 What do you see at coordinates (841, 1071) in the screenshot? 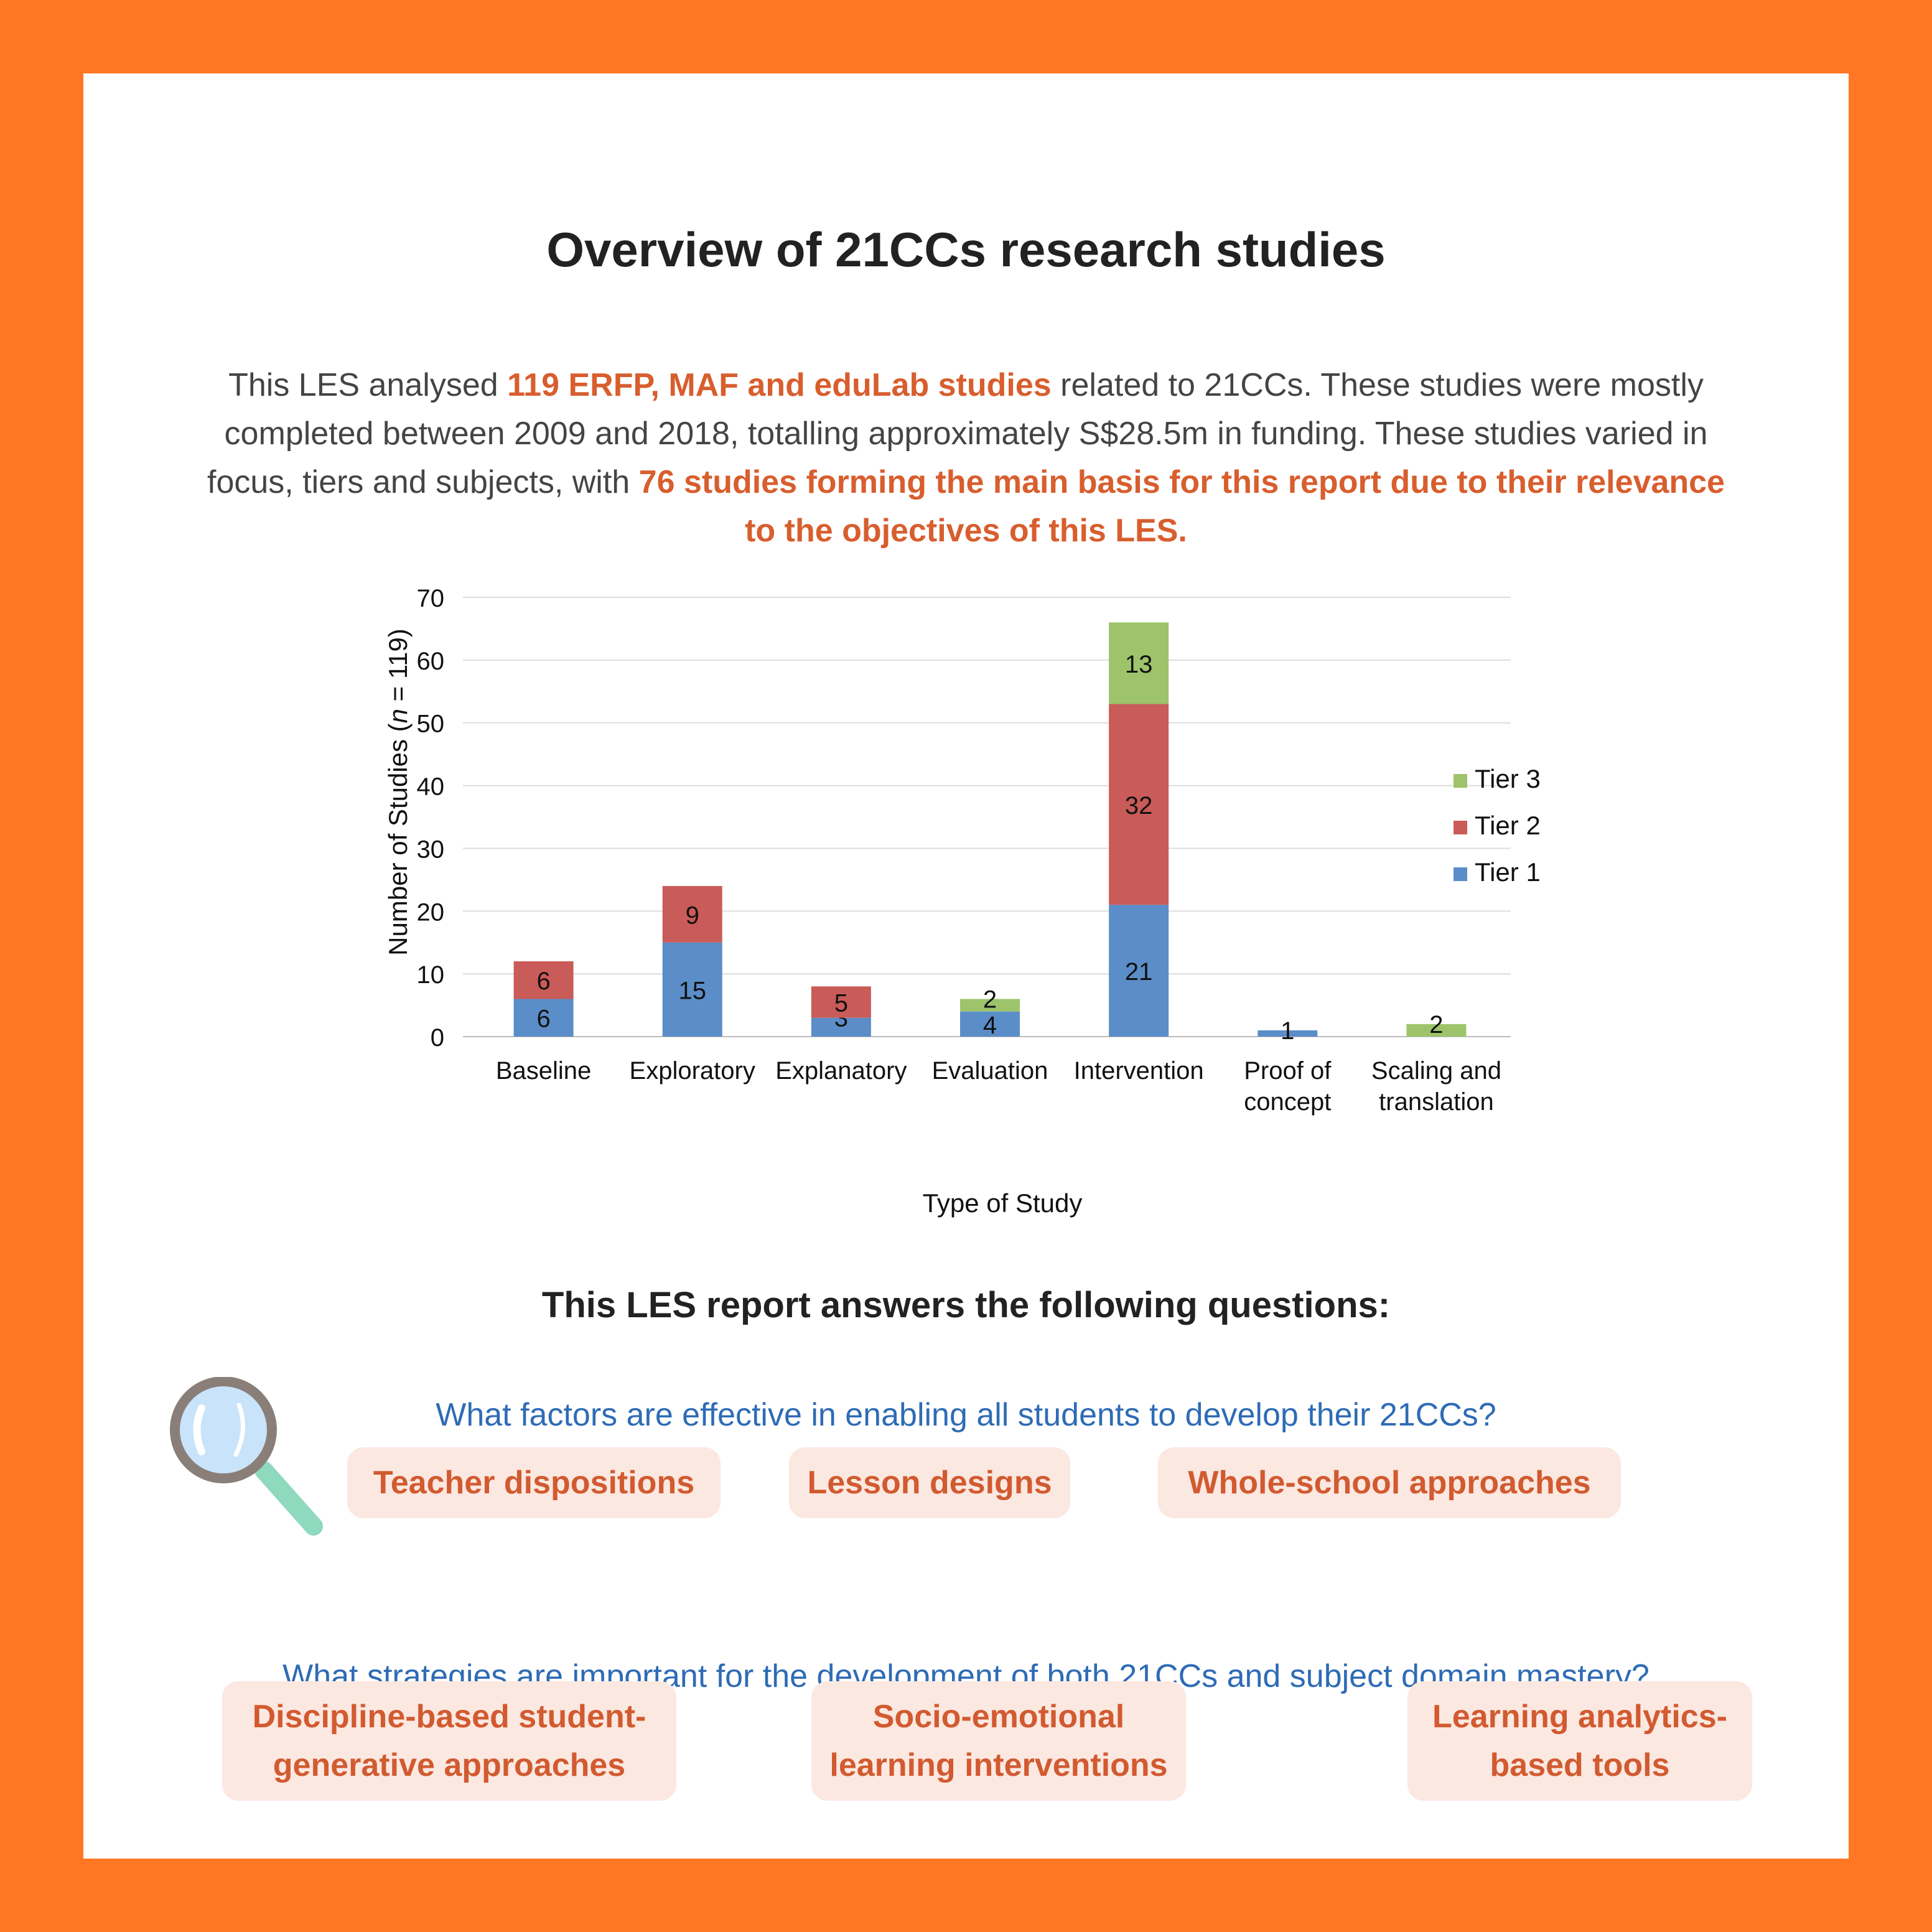
I see `x-tick-label: Explanatory` at bounding box center [841, 1071].